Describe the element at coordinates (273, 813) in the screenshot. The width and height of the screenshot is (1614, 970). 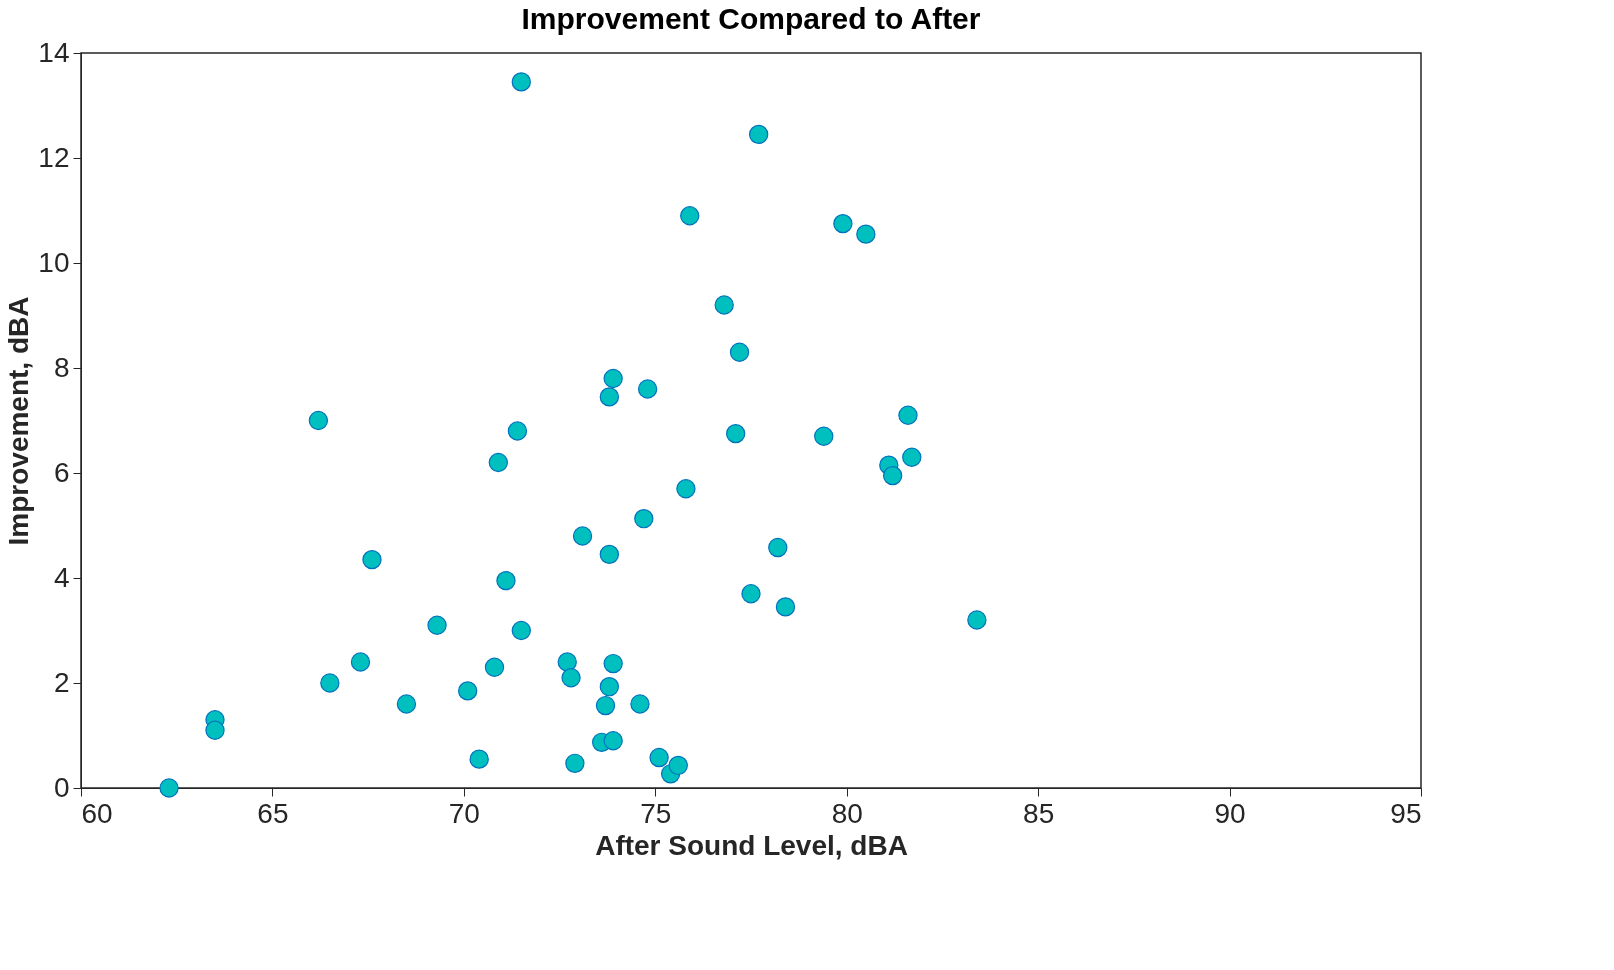
I see `x-tick-label: 65` at that location.